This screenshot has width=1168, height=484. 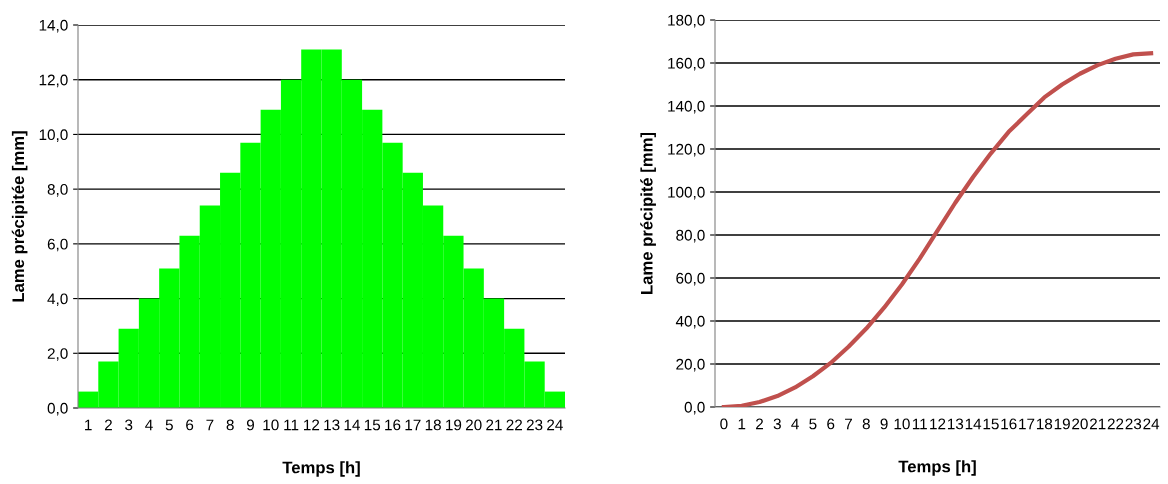 What do you see at coordinates (53, 81) in the screenshot?
I see `y-tick-label: 12,0` at bounding box center [53, 81].